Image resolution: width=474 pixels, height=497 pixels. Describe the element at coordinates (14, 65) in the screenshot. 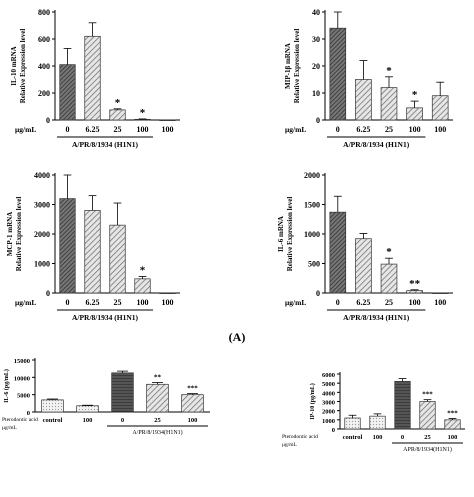

I see `y-axis-label: IL-10 mRNA` at that location.